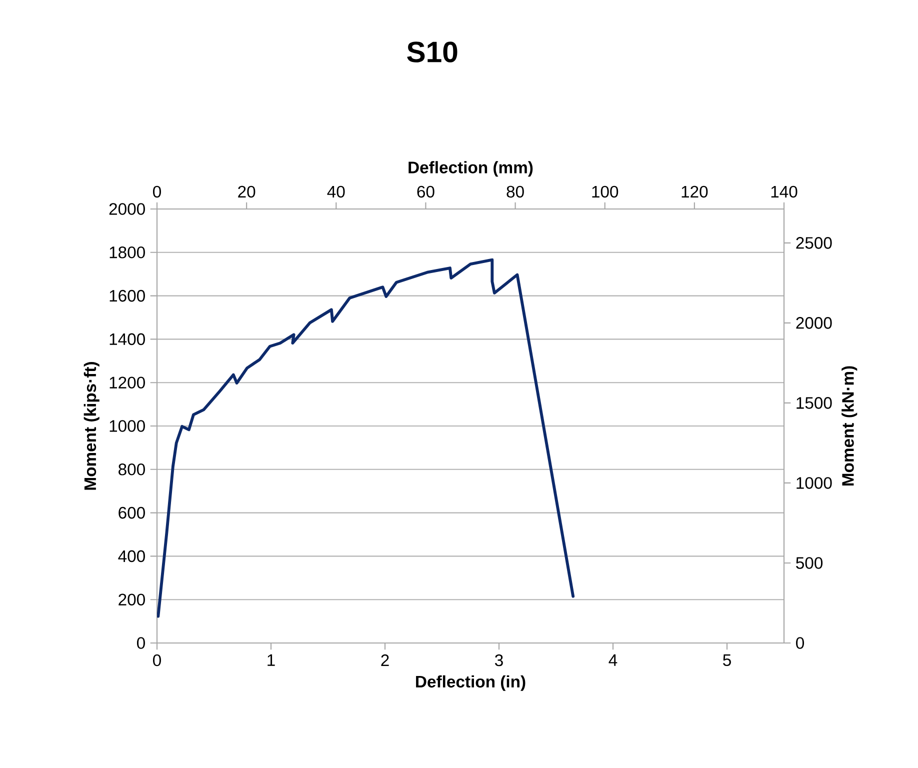 The height and width of the screenshot is (768, 918). I want to click on x-tick-label: 1, so click(271, 660).